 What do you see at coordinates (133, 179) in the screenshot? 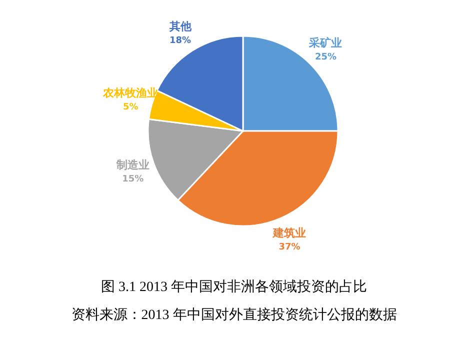
I see `data-label: 15%` at bounding box center [133, 179].